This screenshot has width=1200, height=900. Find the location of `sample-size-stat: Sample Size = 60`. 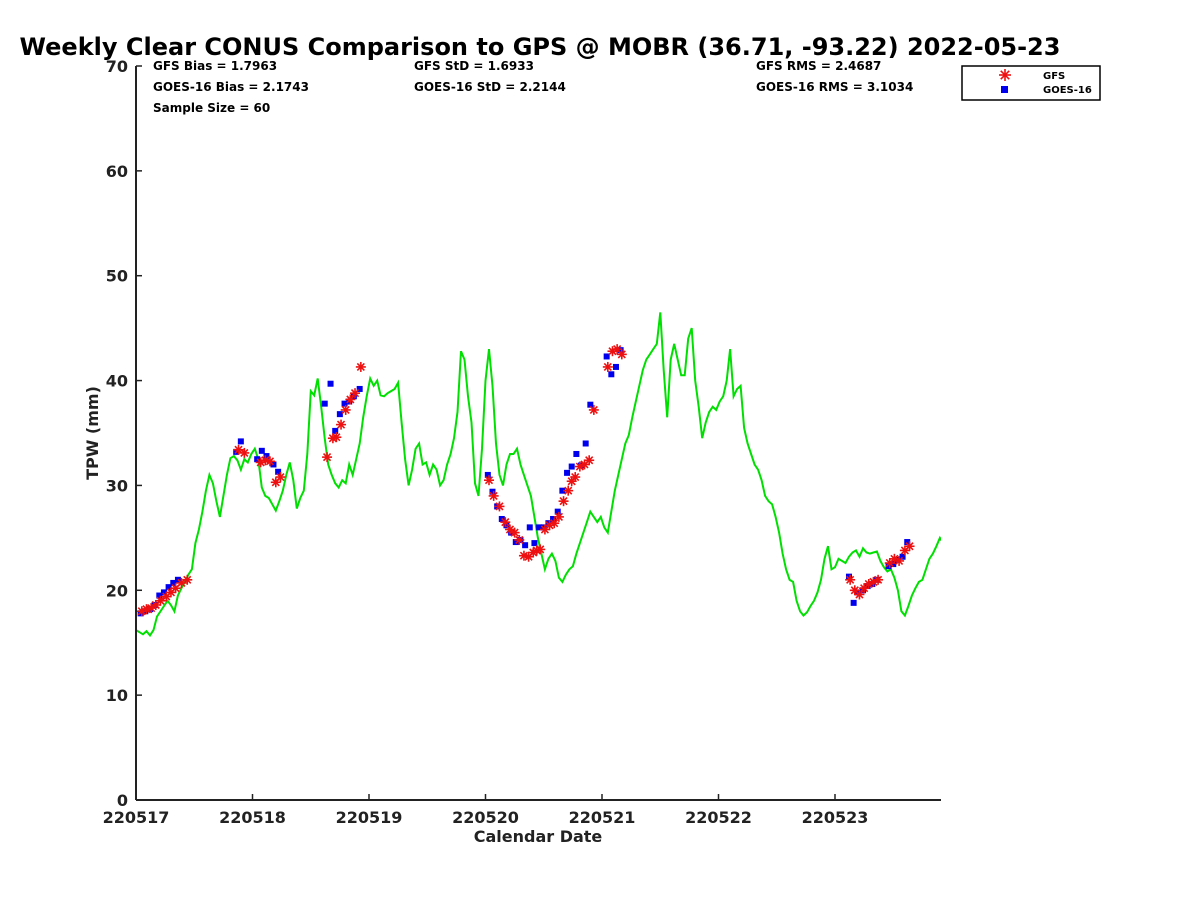

sample-size-stat: Sample Size = 60 is located at coordinates (211, 108).